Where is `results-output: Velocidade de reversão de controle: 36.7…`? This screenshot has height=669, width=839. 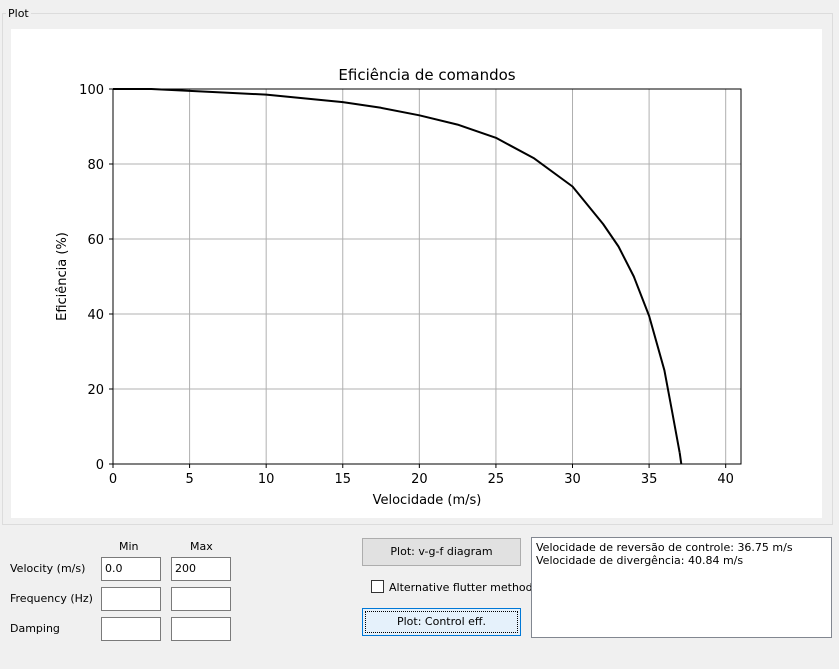
results-output: Velocidade de reversão de controle: 36.7… is located at coordinates (681, 587).